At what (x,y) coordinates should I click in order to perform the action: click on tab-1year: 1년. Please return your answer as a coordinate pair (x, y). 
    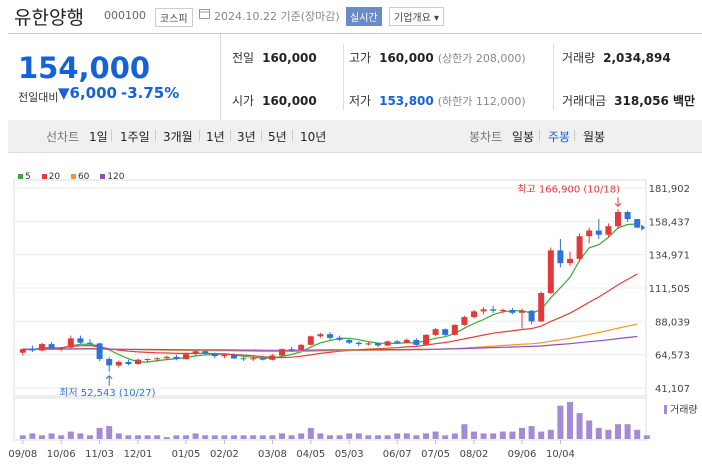
    Looking at the image, I should click on (215, 137).